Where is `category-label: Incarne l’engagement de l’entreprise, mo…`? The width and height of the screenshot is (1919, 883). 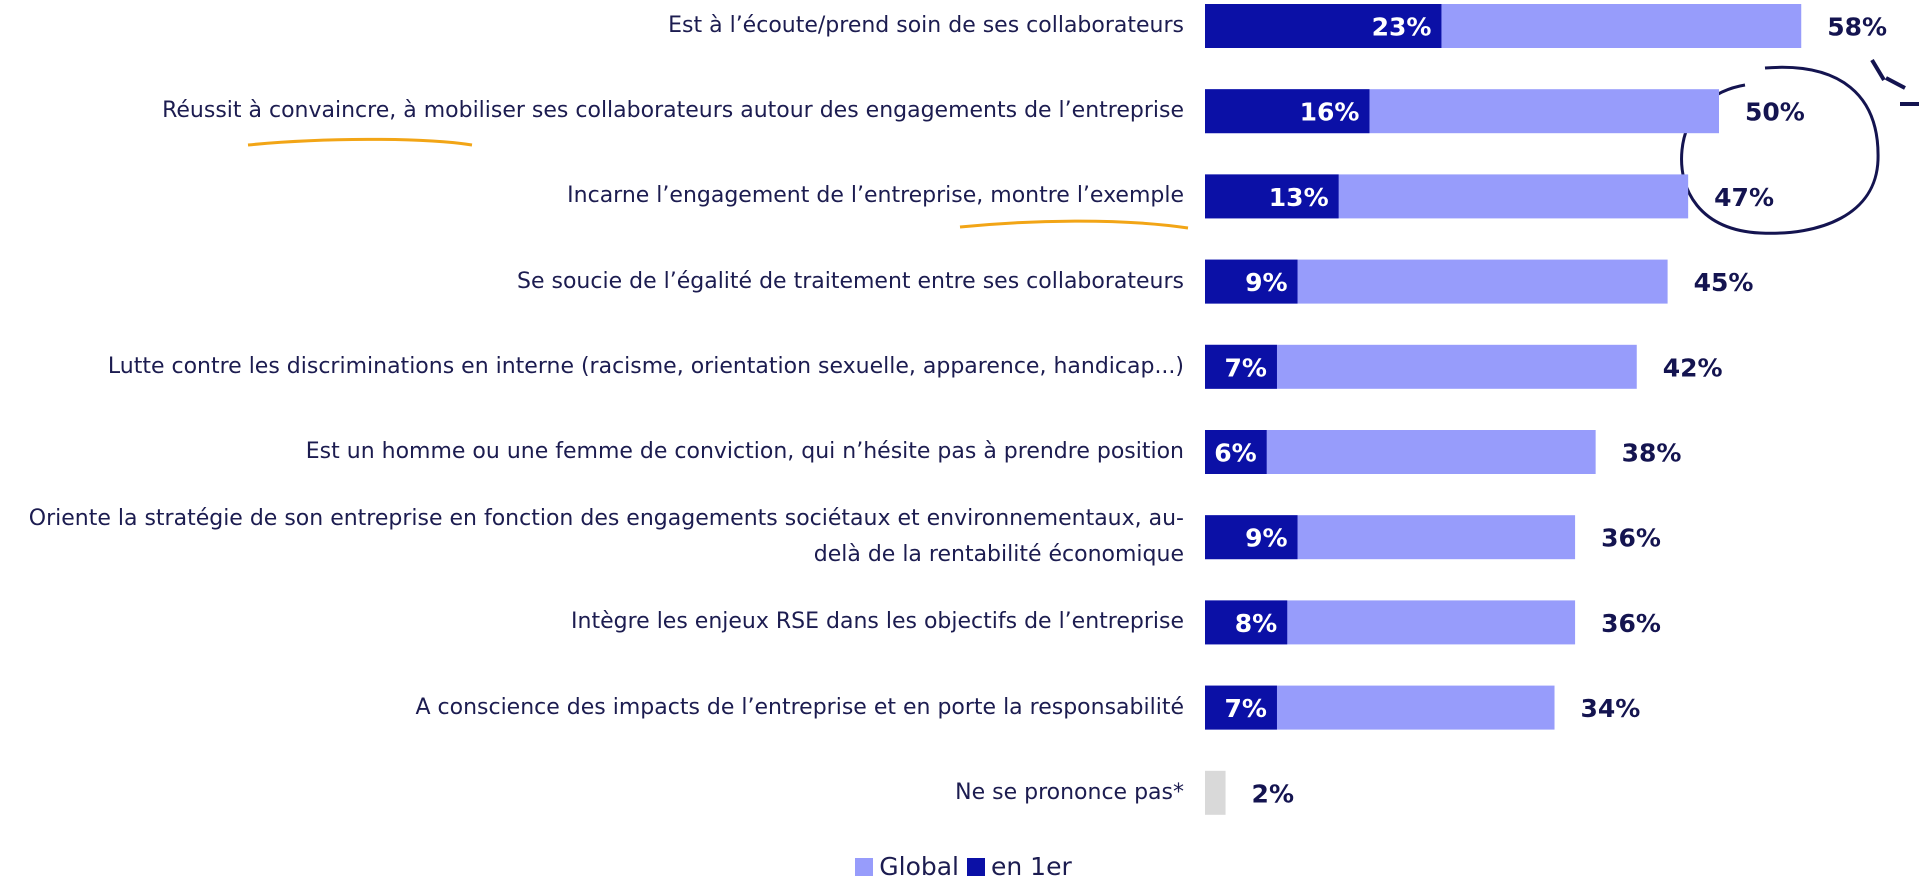
category-label: Incarne l’engagement de l’entreprise, mo… is located at coordinates (875, 196).